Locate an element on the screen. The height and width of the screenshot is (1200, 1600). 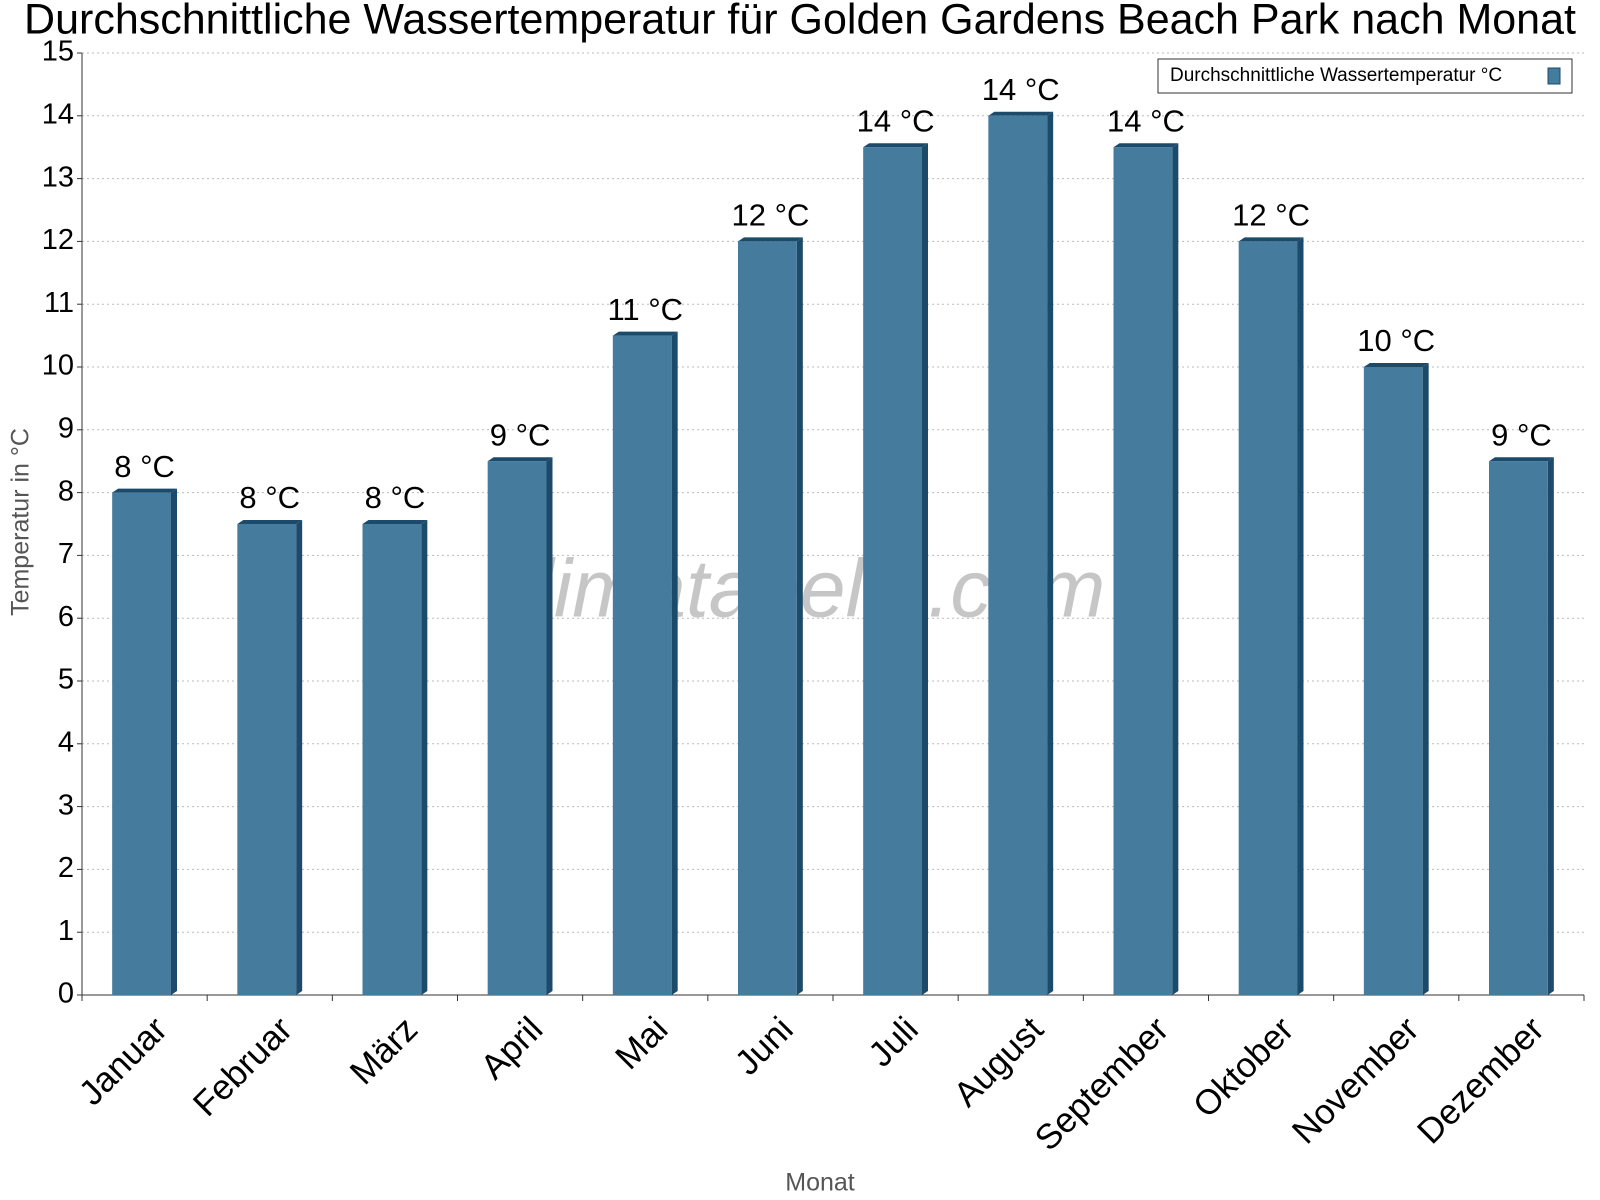
x-axis-label: Monat is located at coordinates (820, 1183).